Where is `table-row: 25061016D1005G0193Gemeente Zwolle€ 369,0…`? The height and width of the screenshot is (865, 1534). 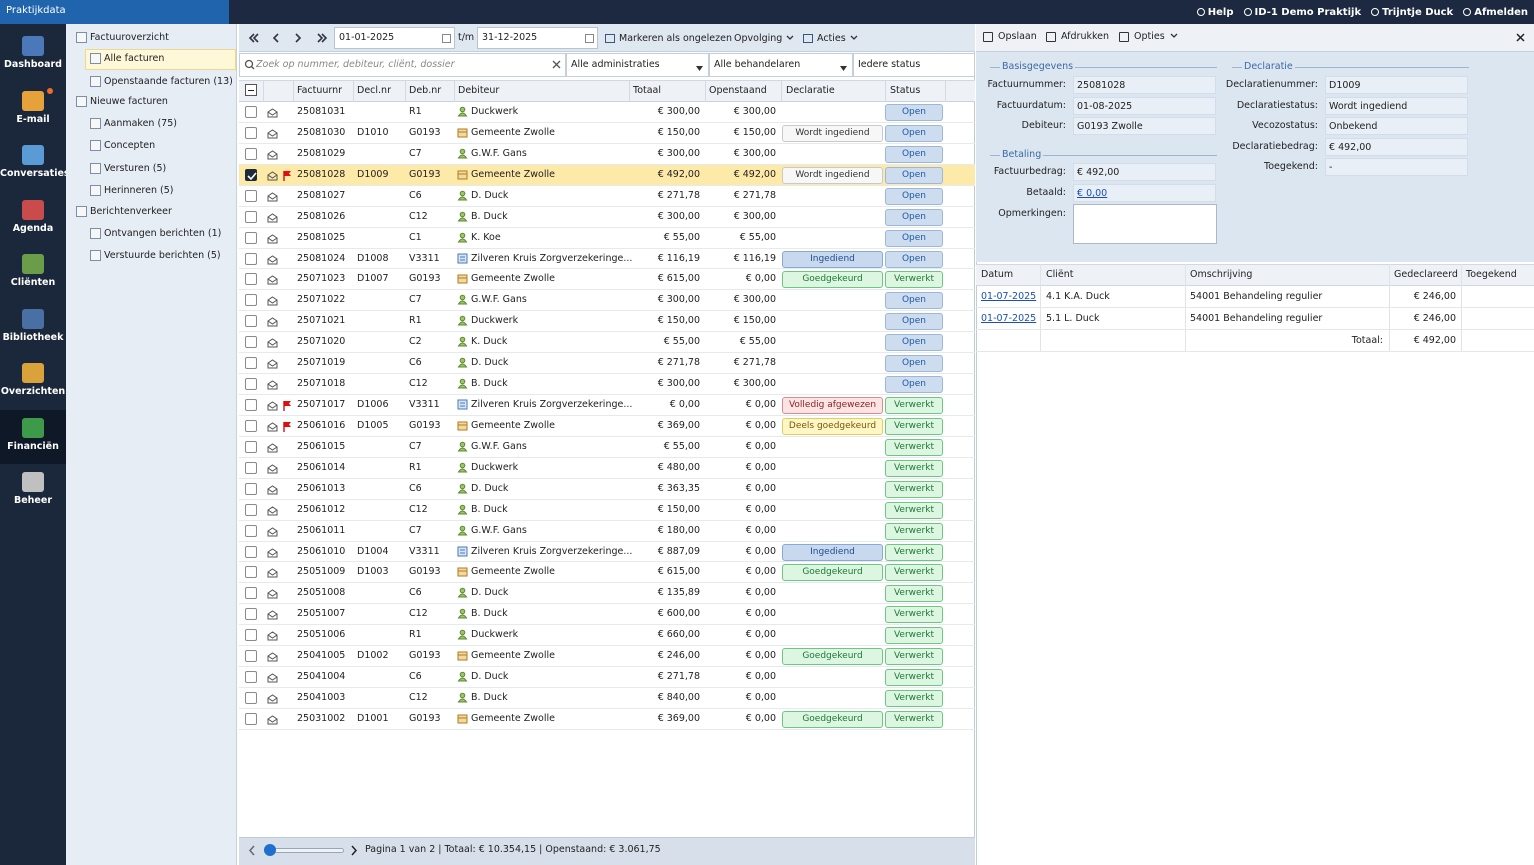
table-row: 25061016D1005G0193Gemeente Zwolle€ 369,0… is located at coordinates (607, 426).